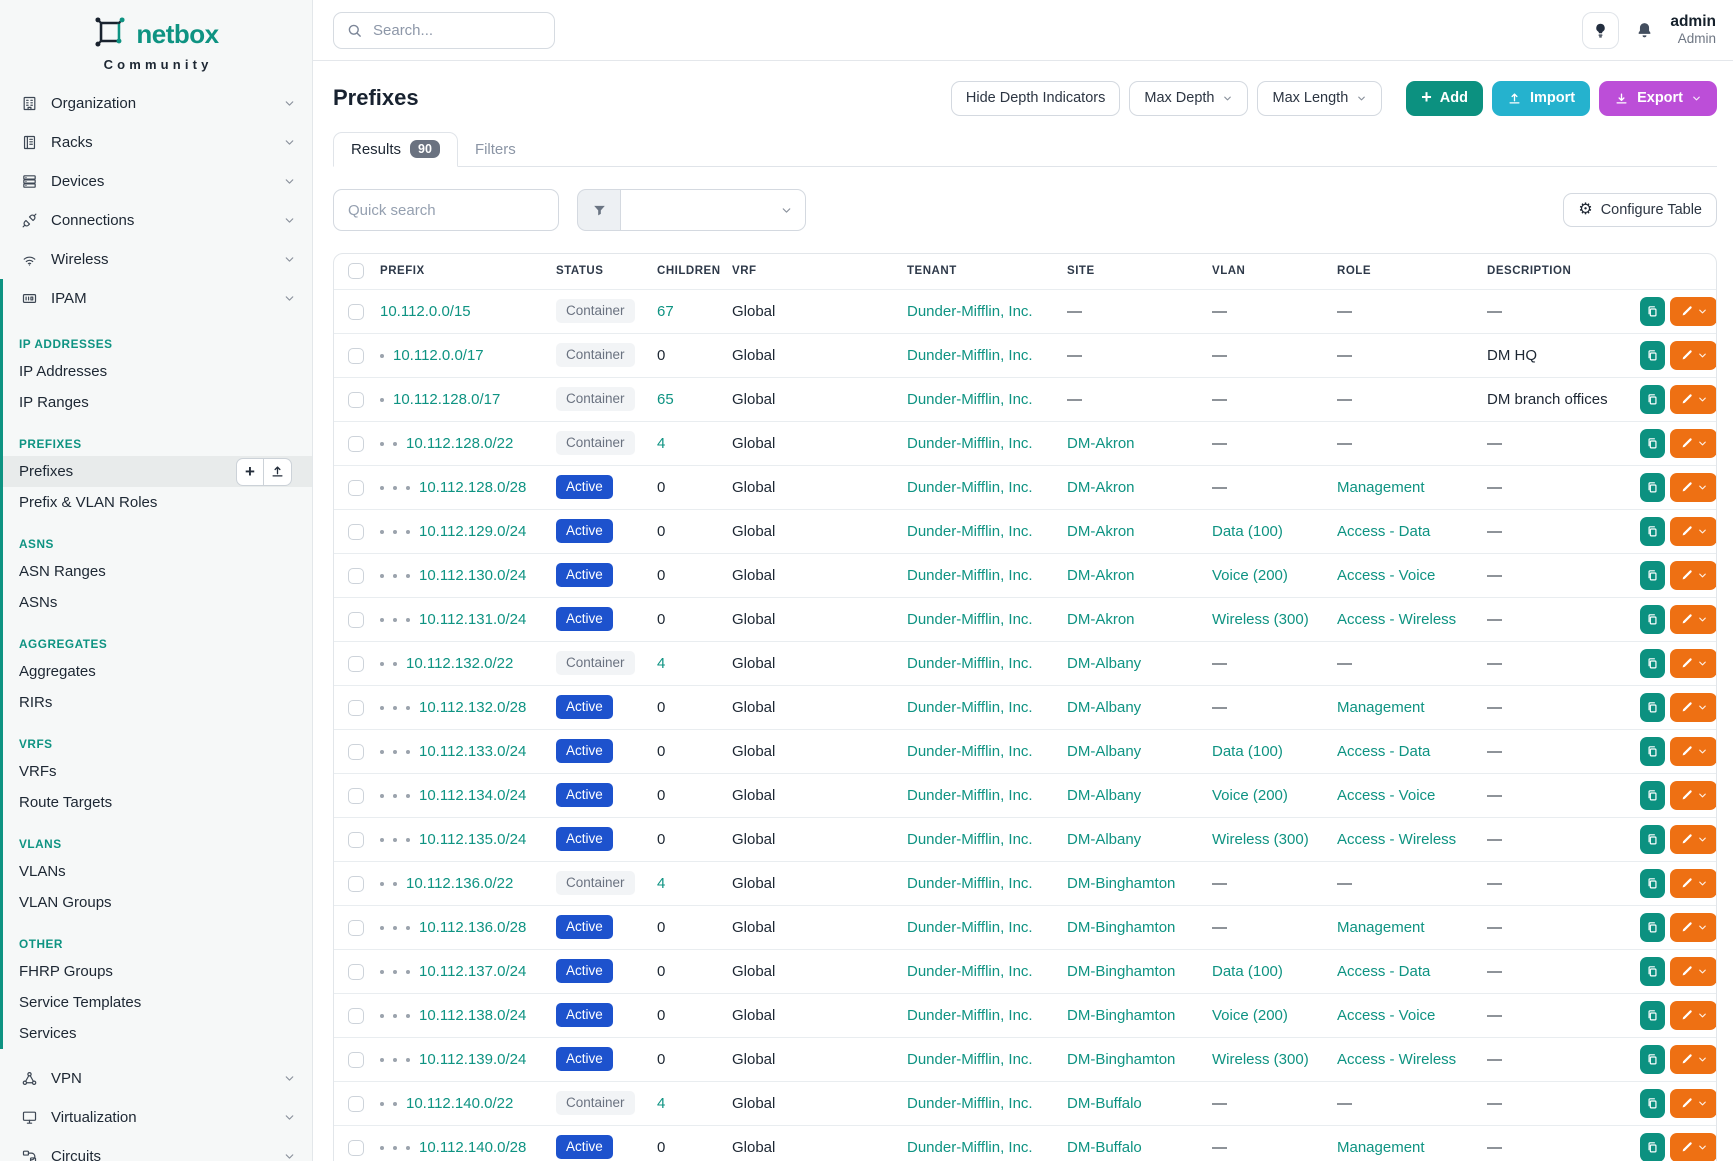 The width and height of the screenshot is (1733, 1161). What do you see at coordinates (665, 399) in the screenshot?
I see `children-count-link: 65` at bounding box center [665, 399].